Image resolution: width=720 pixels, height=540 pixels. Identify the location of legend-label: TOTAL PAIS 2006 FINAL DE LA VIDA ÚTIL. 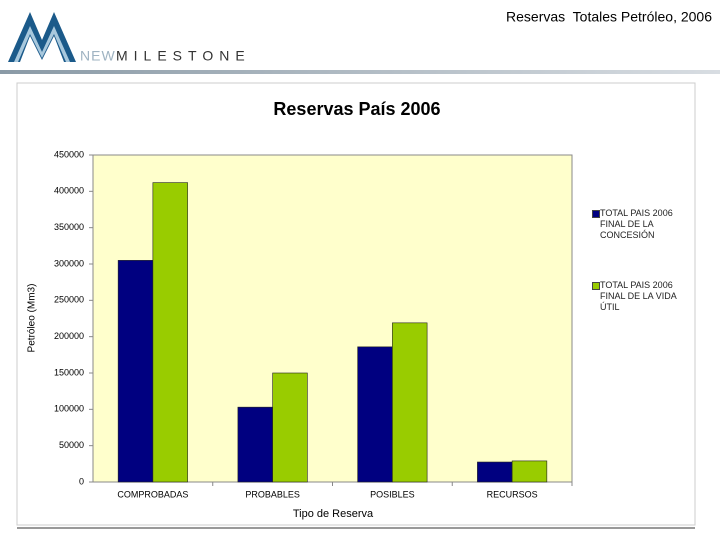
(638, 296).